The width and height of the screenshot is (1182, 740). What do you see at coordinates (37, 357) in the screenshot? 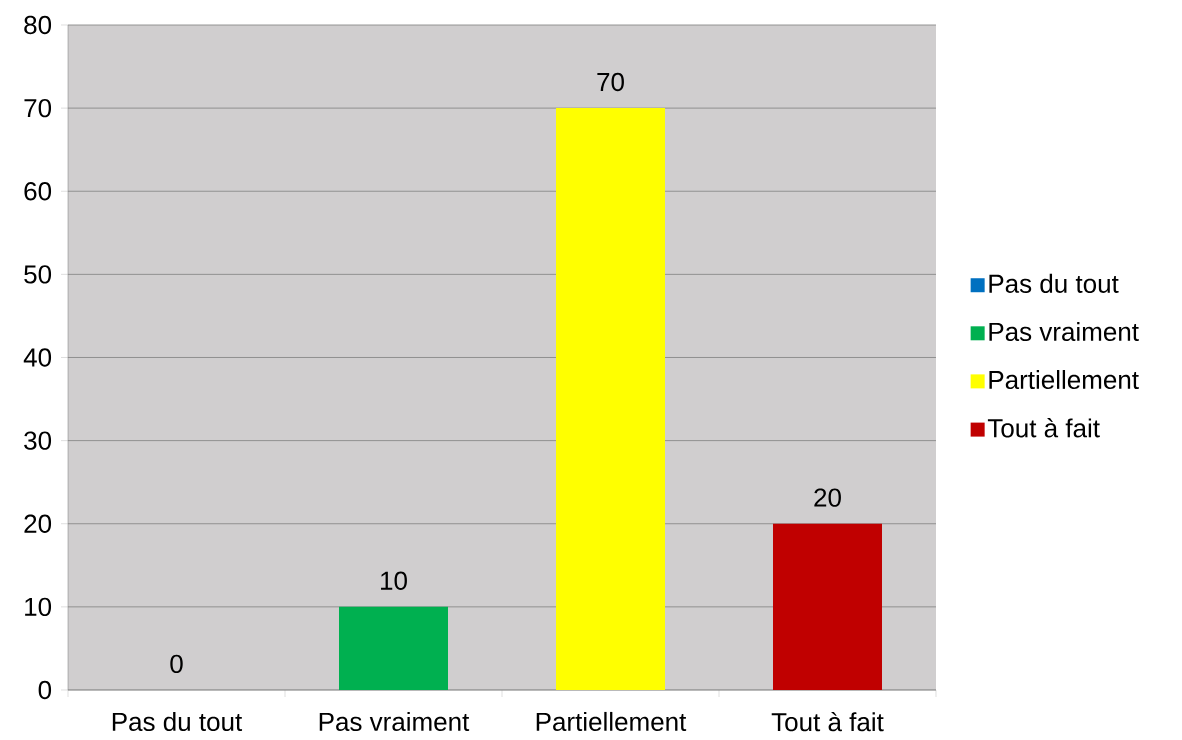
I see `y-tick-label: 40` at bounding box center [37, 357].